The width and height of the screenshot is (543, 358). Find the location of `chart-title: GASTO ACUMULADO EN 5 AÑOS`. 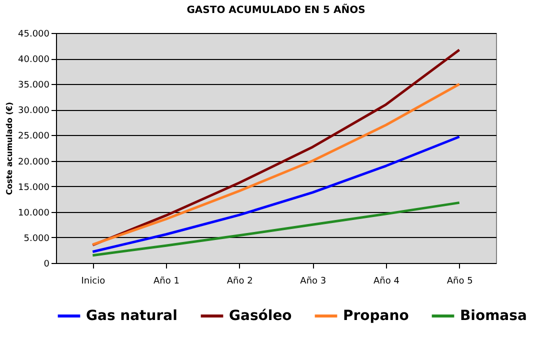

chart-title: GASTO ACUMULADO EN 5 AÑOS is located at coordinates (276, 9).